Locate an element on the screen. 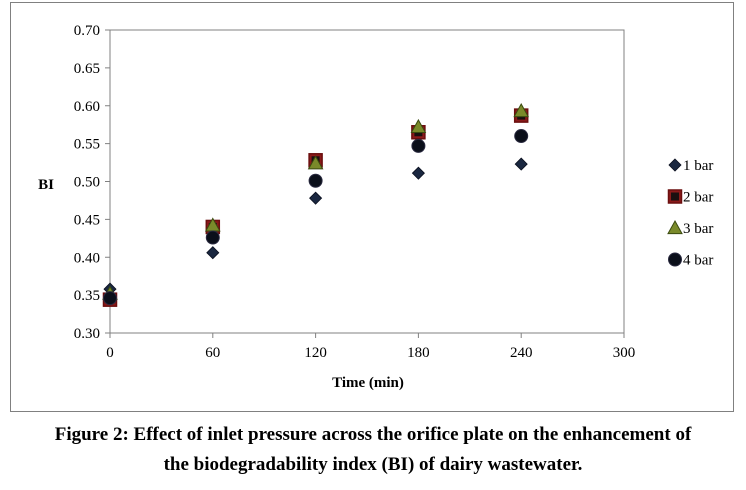  y-tick-label: 0.55 is located at coordinates (87, 145).